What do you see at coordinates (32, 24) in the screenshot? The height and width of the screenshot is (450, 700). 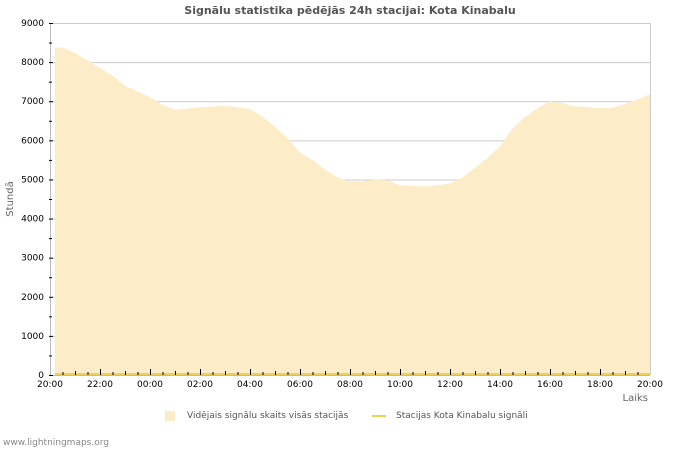 I see `y-tick-label: 9000` at bounding box center [32, 24].